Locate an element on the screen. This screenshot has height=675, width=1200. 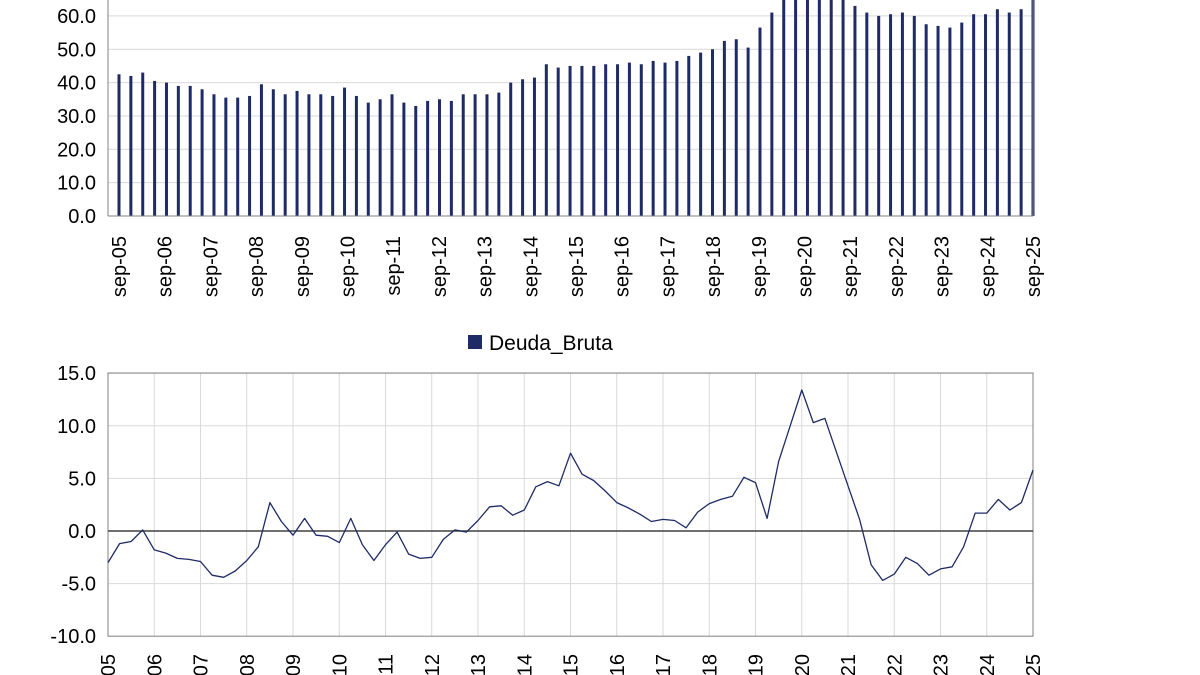
line-y-tick-label: 15.0 is located at coordinates (76, 374).